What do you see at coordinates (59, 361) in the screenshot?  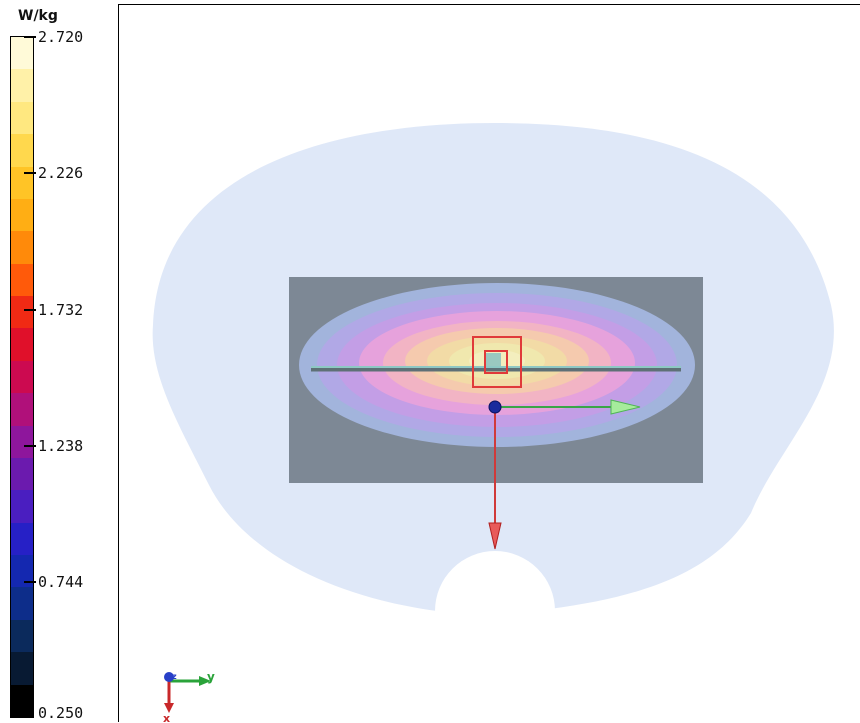 I see `colorbar-legend: W/kg 2.720 2.226 1.732 1.238 0.744 0.250` at bounding box center [59, 361].